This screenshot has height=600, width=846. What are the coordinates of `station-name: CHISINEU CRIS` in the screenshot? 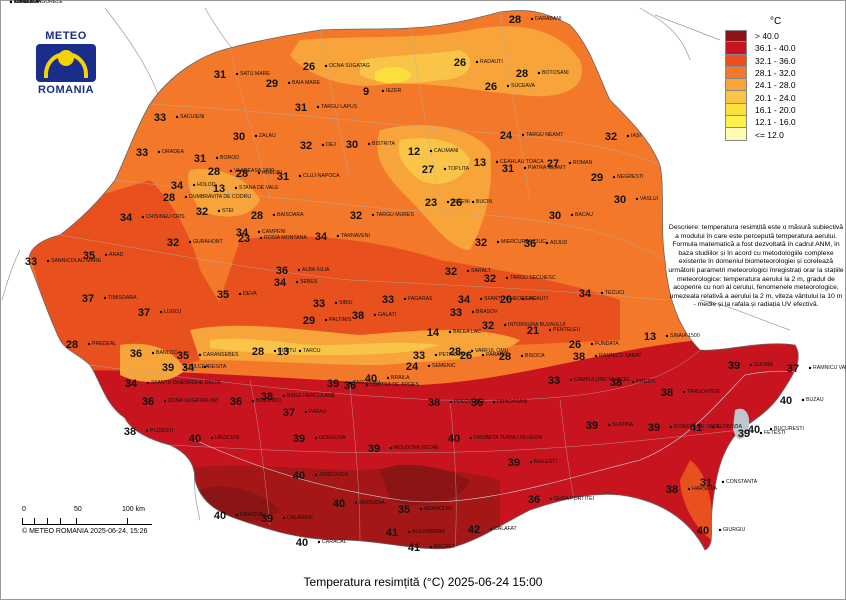 It's located at (165, 217).